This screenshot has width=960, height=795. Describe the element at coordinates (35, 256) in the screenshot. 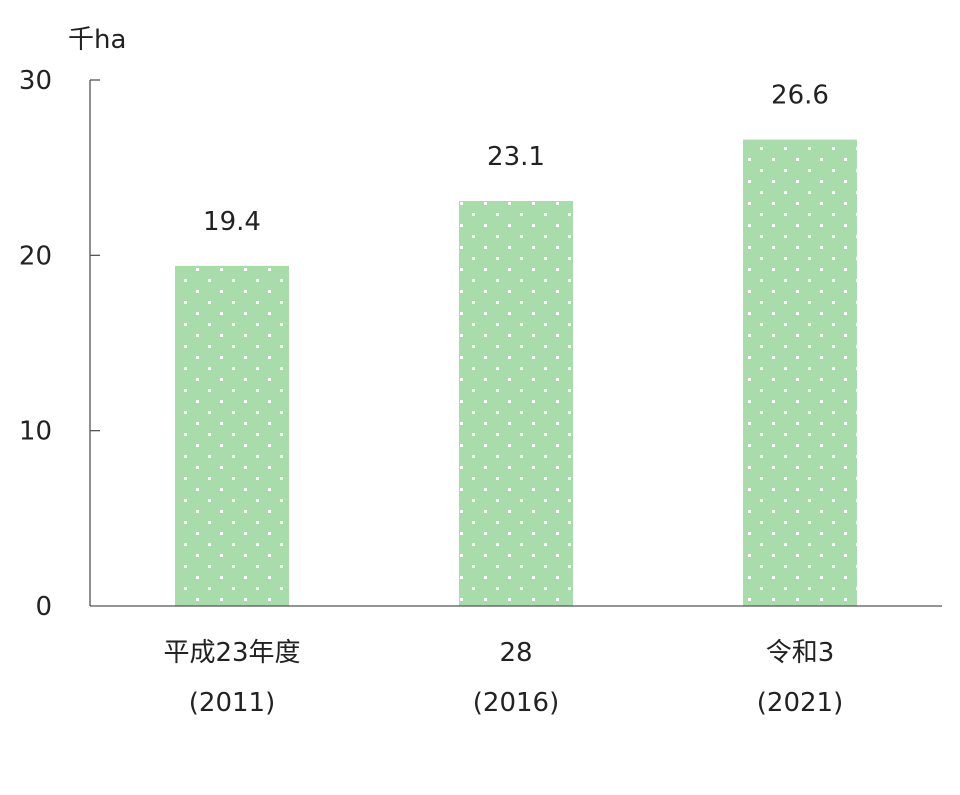

I see `y-tick-label: 20` at that location.